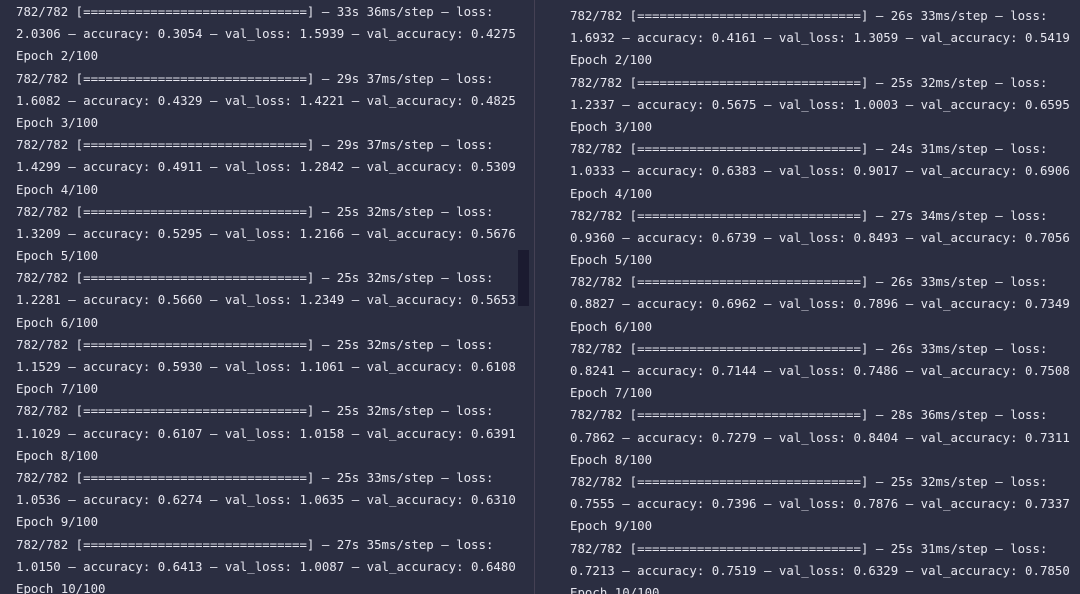 The width and height of the screenshot is (1080, 594). Describe the element at coordinates (266, 167) in the screenshot. I see `log-line: 1.4299 – accuracy: 0.4911 – val_loss` at that location.